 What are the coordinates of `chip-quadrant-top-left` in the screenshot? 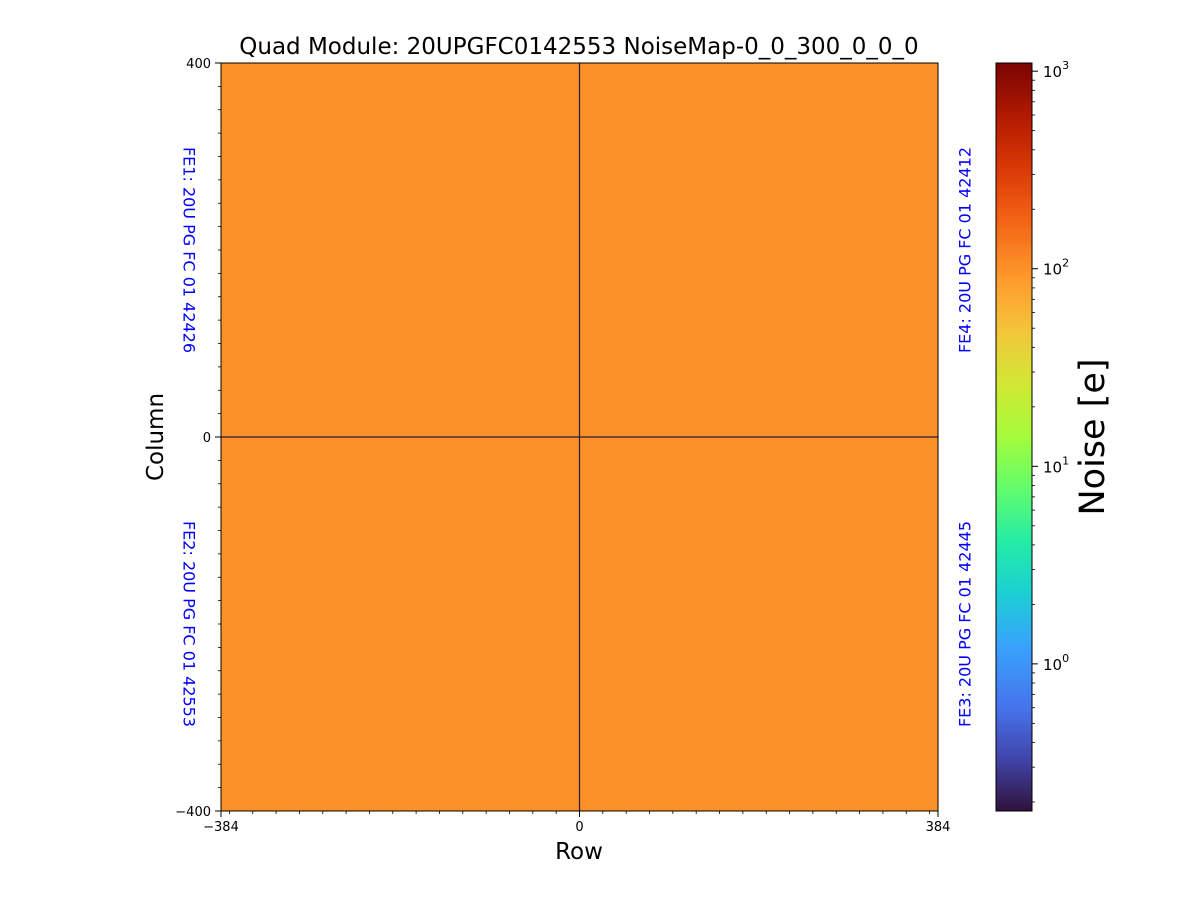 It's located at (400, 250).